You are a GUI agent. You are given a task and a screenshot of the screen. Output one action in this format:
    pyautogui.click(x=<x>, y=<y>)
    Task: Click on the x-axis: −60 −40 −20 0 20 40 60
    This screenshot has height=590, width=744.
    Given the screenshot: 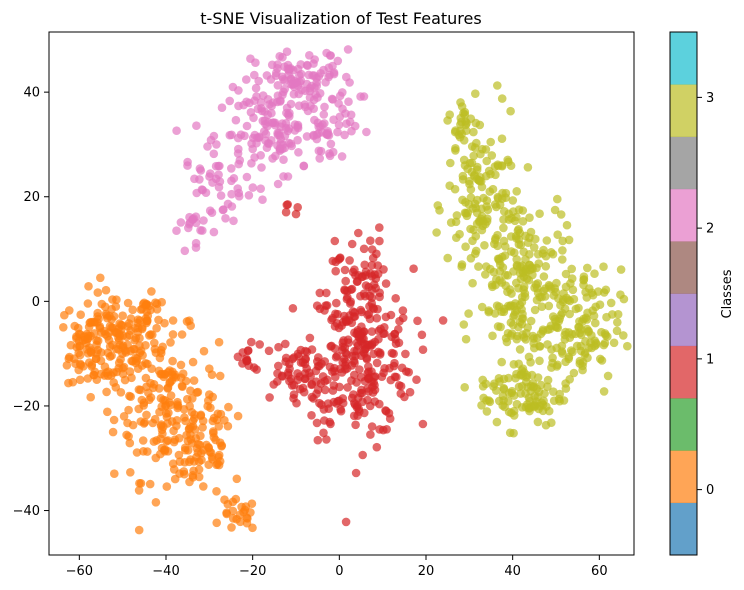 What is the action you would take?
    pyautogui.click(x=337, y=567)
    